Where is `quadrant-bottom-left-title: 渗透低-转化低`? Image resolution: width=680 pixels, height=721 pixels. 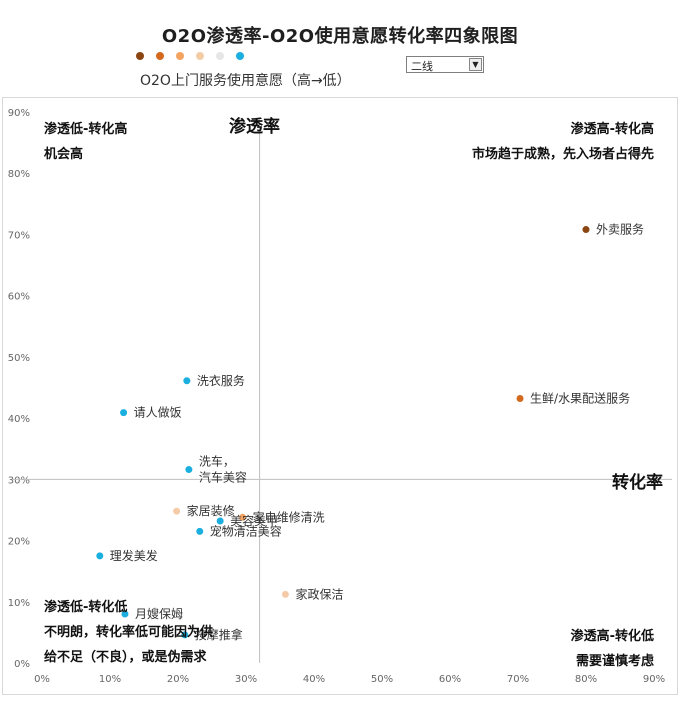 quadrant-bottom-left-title: 渗透低-转化低 is located at coordinates (86, 607).